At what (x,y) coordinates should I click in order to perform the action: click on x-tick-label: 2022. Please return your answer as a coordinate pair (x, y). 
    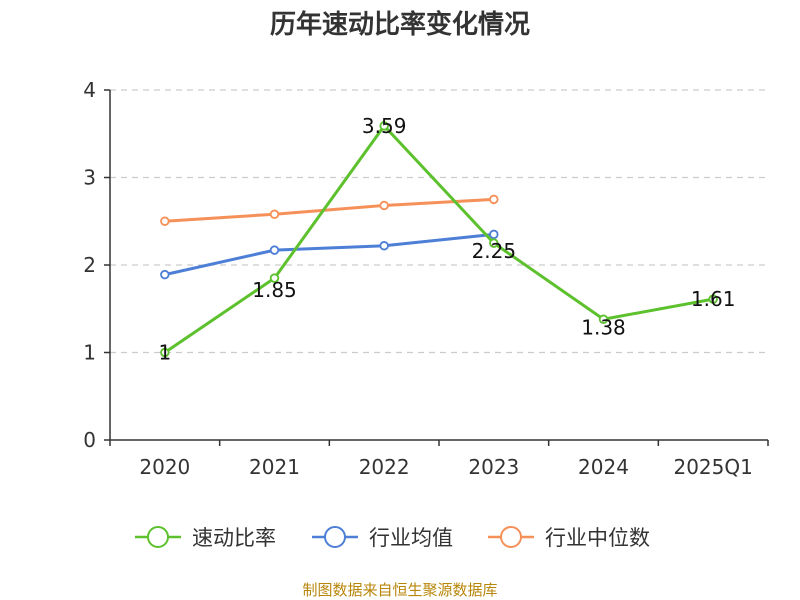
    Looking at the image, I should click on (384, 467).